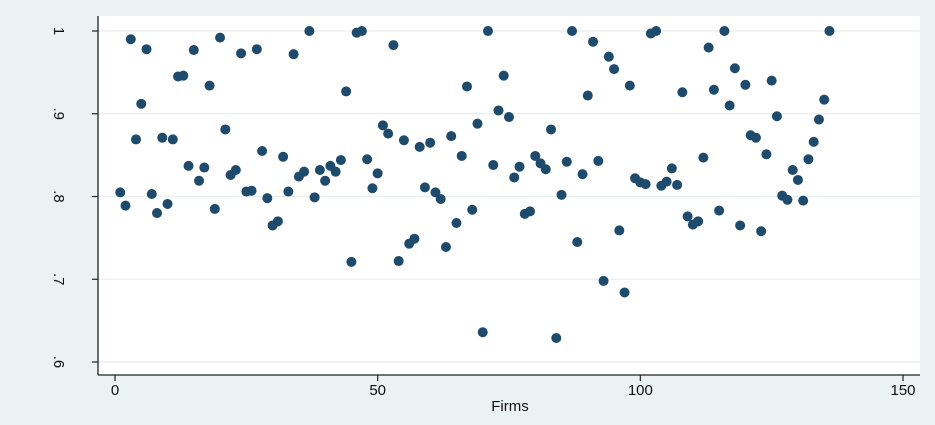 The image size is (935, 425). I want to click on y-tick-label-1: .7, so click(58, 279).